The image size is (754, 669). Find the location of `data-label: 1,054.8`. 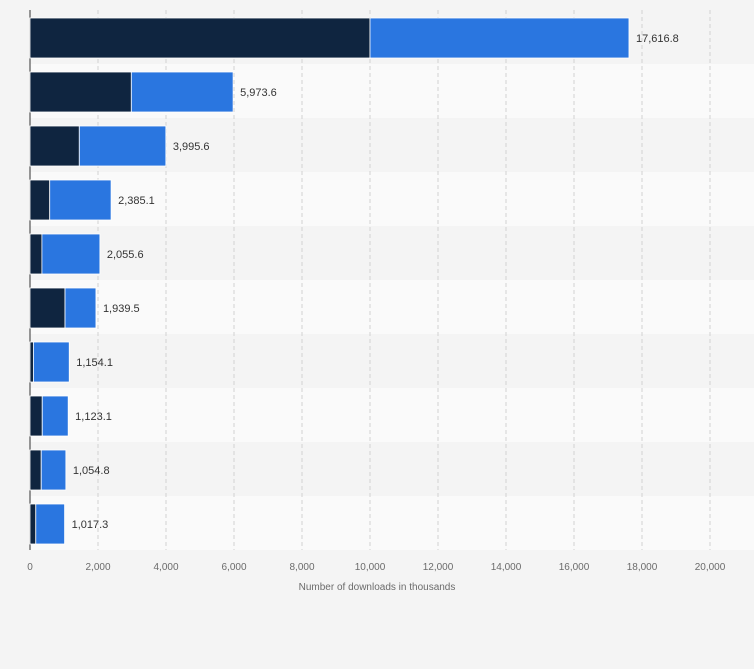

data-label: 1,054.8 is located at coordinates (91, 471).